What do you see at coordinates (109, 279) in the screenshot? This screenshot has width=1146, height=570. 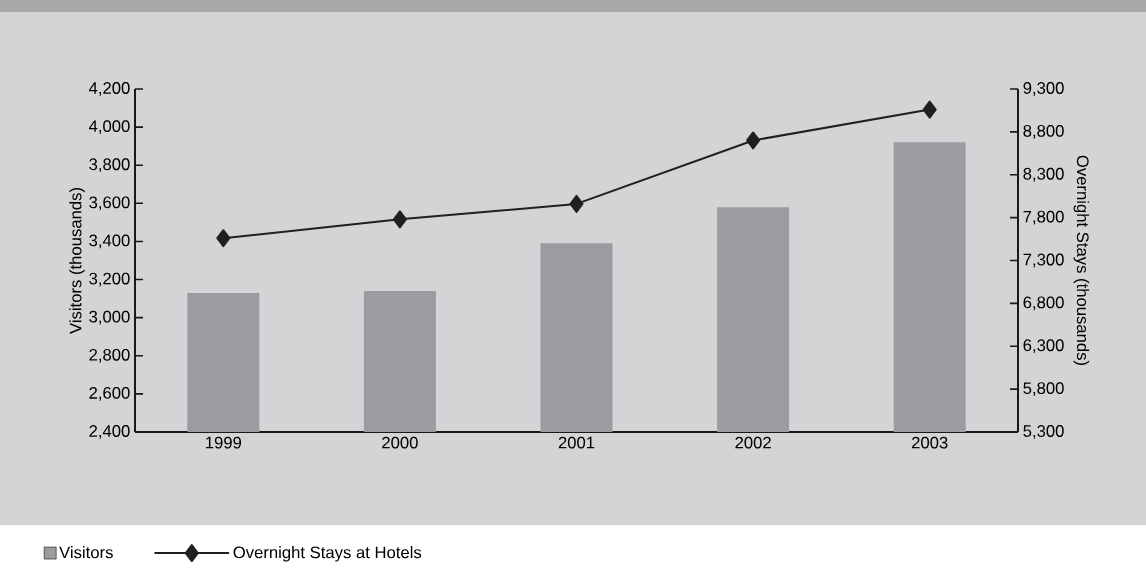 I see `y-tick-label: 3,200` at bounding box center [109, 279].